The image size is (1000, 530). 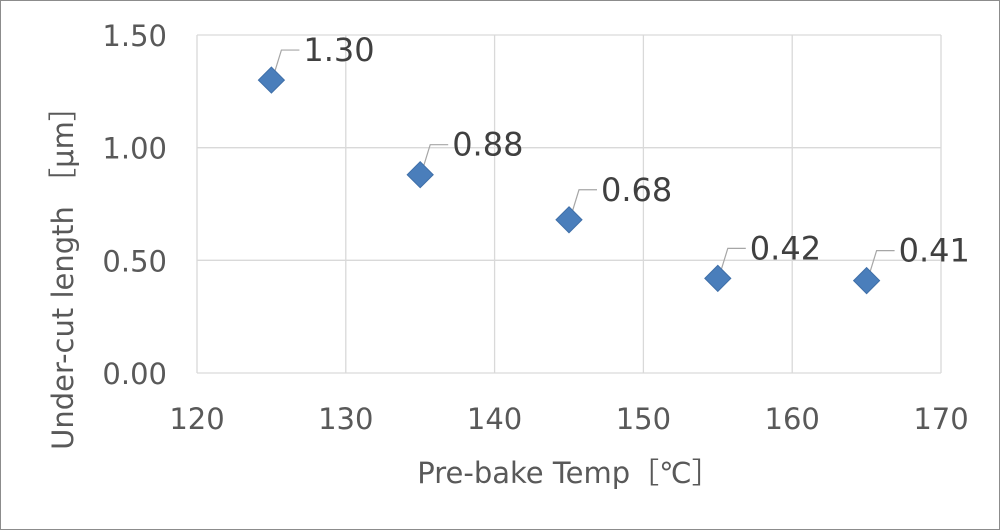 What do you see at coordinates (643, 419) in the screenshot?
I see `x-tick-label: 150` at bounding box center [643, 419].